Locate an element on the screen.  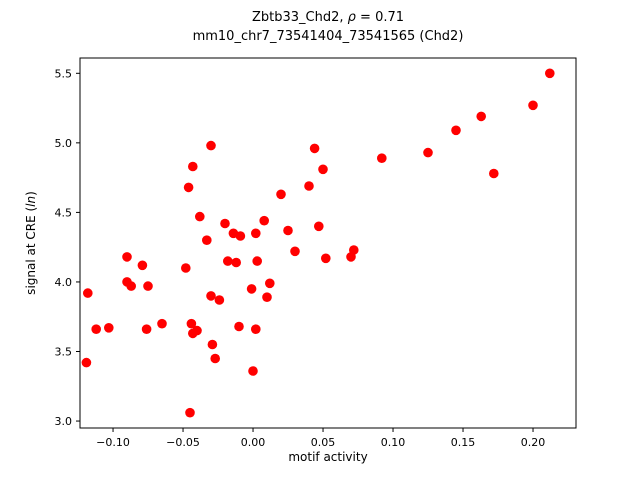
y-tick-label: 5.0 is located at coordinates (64, 143).